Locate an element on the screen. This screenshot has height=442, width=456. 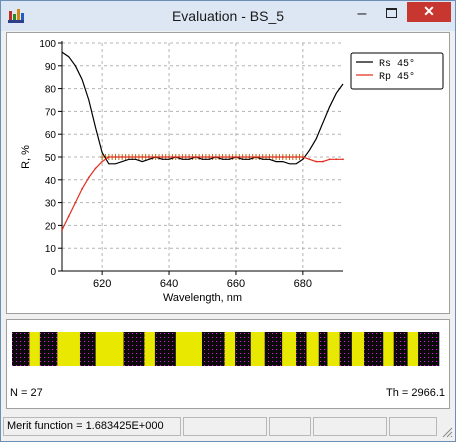
y-axis-label: R, % is located at coordinates (26, 157).